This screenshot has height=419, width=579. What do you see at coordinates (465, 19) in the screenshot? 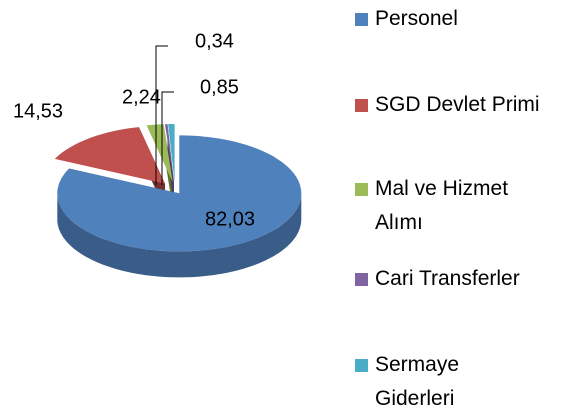
I see `legend-item: Personel` at bounding box center [465, 19].